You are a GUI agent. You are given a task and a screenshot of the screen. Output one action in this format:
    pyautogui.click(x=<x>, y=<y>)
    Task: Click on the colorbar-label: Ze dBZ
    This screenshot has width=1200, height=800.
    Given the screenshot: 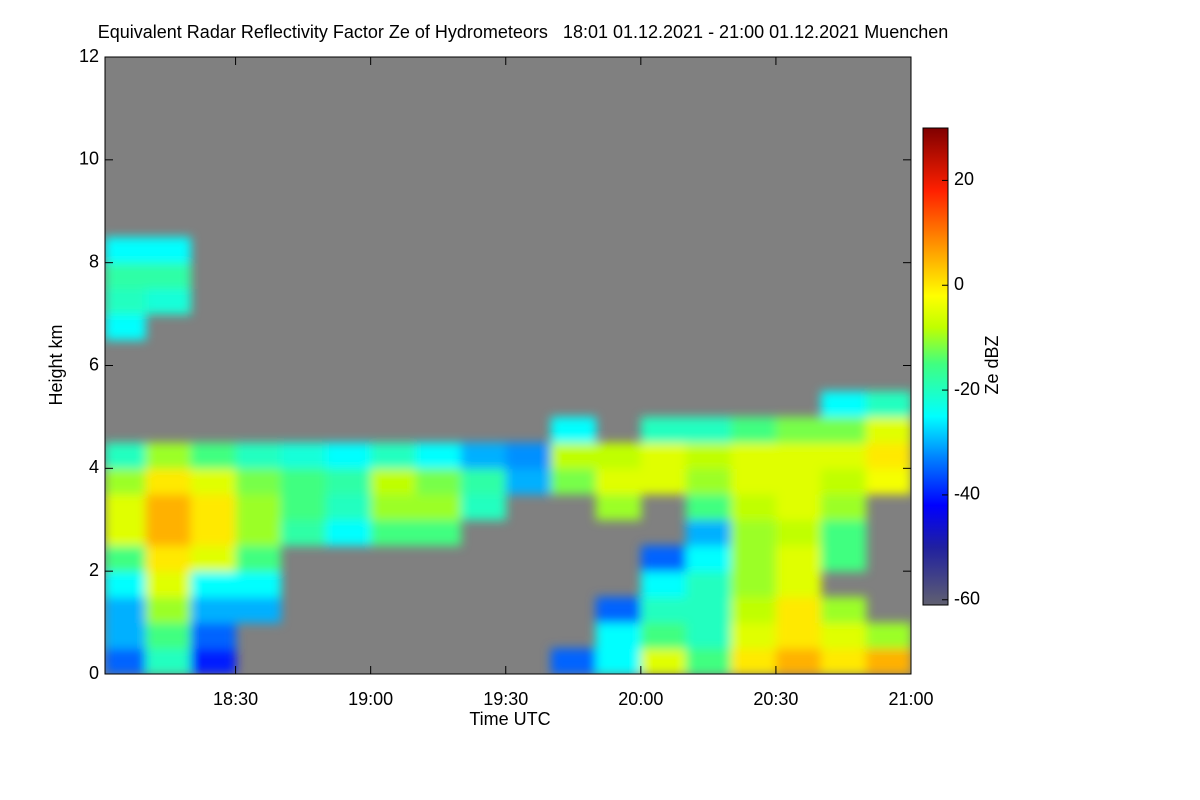 What is the action you would take?
    pyautogui.click(x=992, y=364)
    